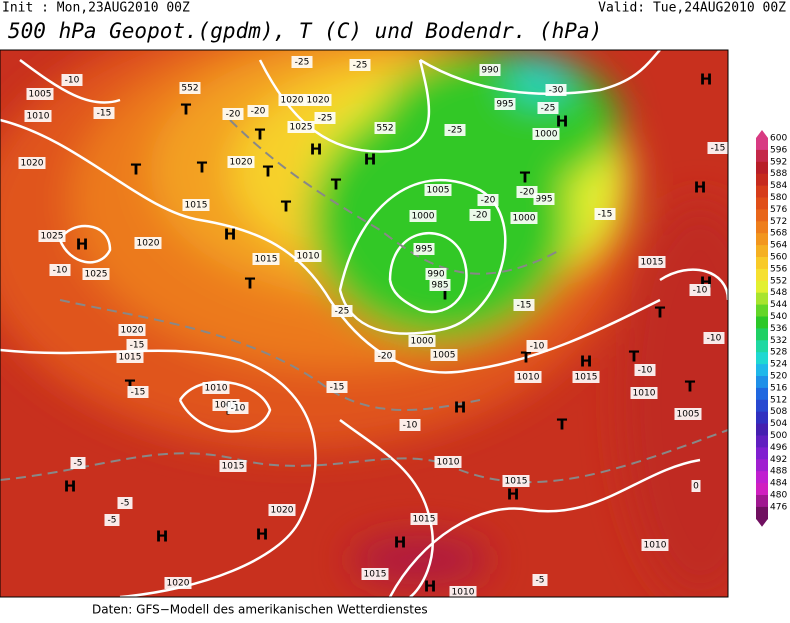 This screenshot has height=623, width=790. Describe the element at coordinates (778, 317) in the screenshot. I see `colorbar-label: 540` at that location.